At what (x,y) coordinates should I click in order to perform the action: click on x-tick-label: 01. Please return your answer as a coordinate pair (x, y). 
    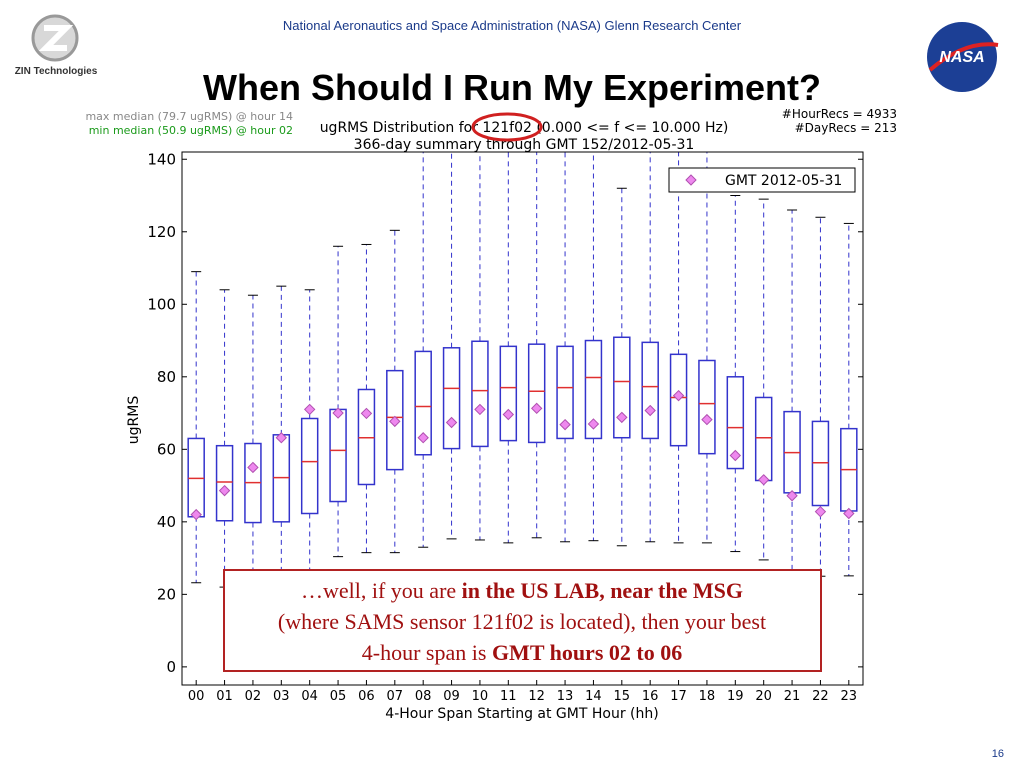
    Looking at the image, I should click on (224, 696).